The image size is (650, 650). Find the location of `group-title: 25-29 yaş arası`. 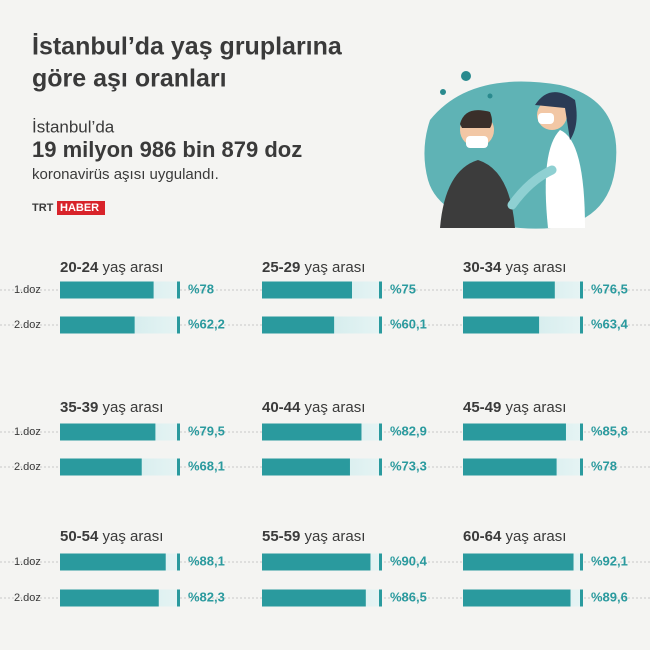

group-title: 25-29 yaş arası is located at coordinates (313, 267).